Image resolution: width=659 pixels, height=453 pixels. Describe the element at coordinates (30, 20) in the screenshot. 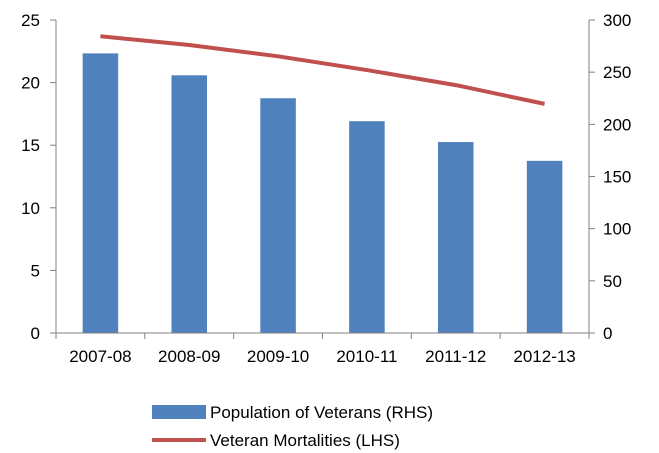

I see `y-left-tick-label: 25` at that location.